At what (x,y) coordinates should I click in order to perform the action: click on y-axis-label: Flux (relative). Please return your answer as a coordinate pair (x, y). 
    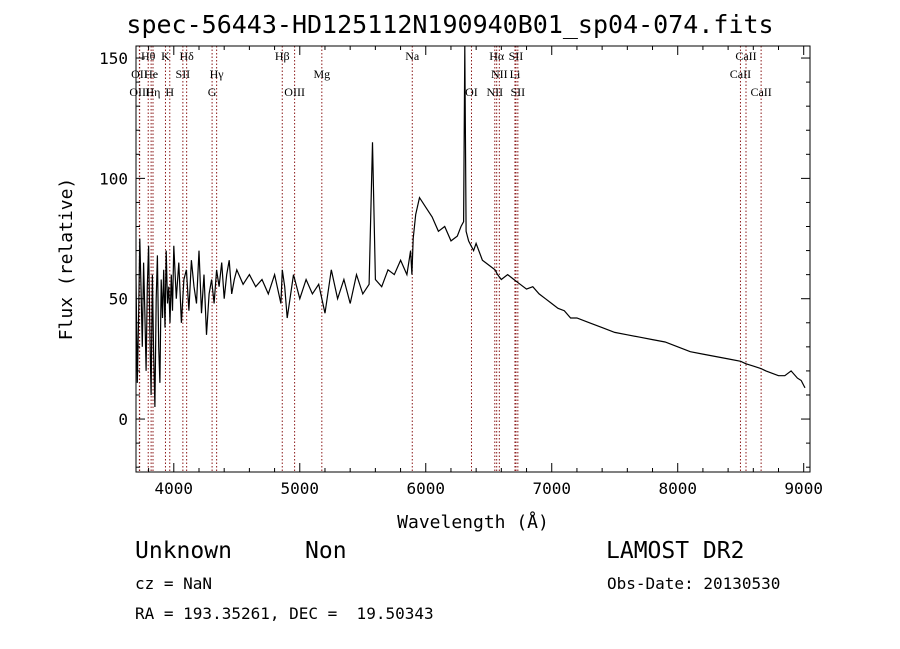
    Looking at the image, I should click on (66, 259).